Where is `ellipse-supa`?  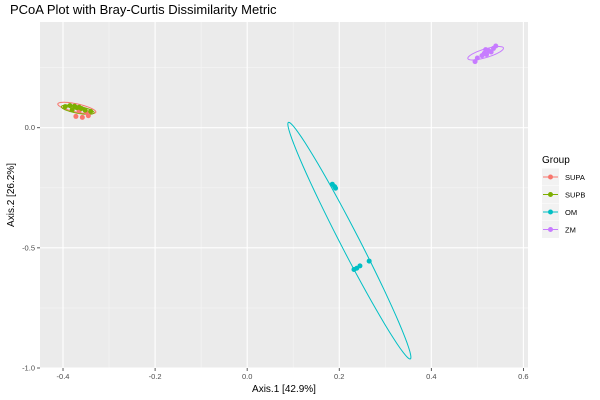
ellipse-supa is located at coordinates (77, 108).